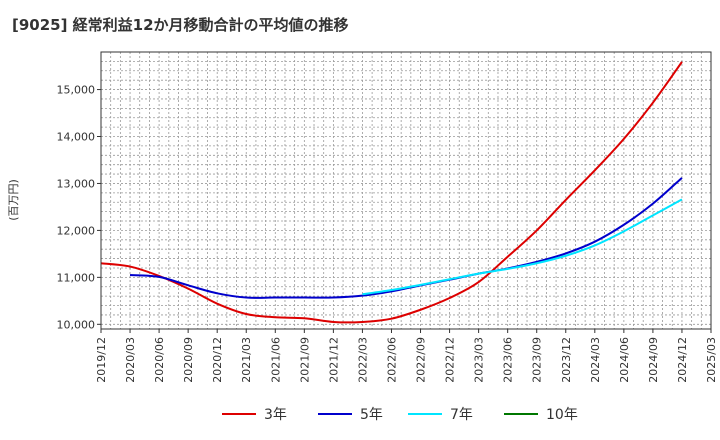 The width and height of the screenshot is (720, 440). Describe the element at coordinates (421, 360) in the screenshot. I see `x-tick-label: 2022/09` at that location.